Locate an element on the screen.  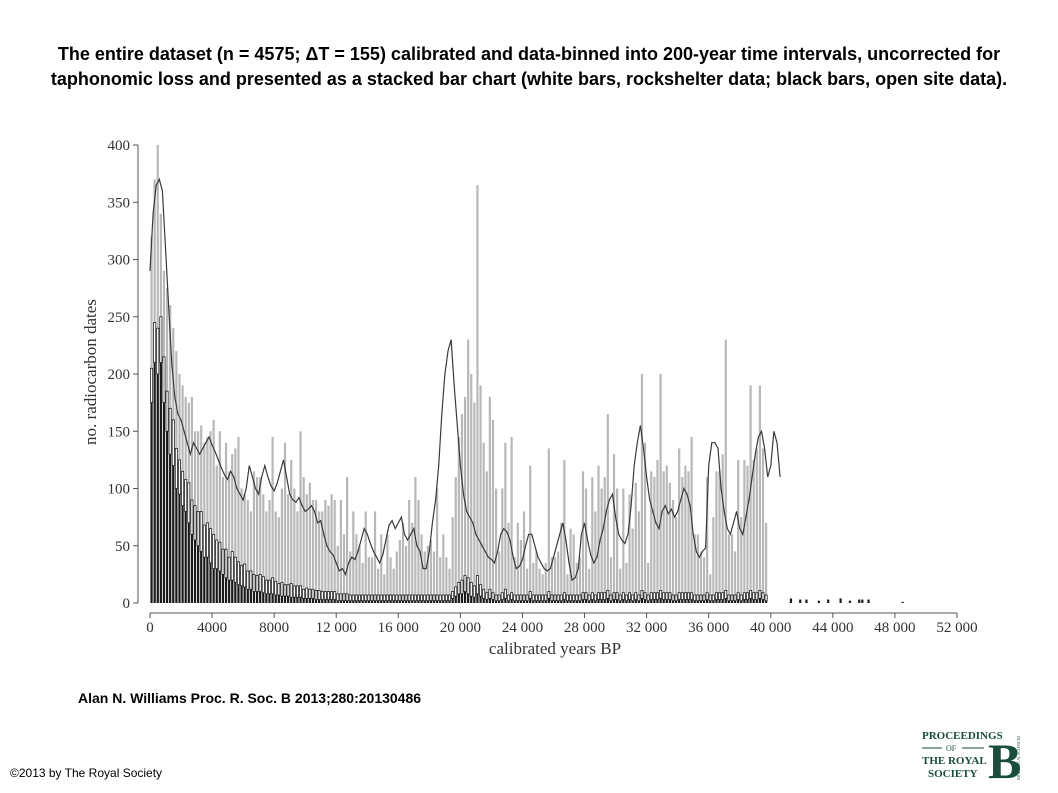
logo-letter-b: B is located at coordinates (1004, 758).